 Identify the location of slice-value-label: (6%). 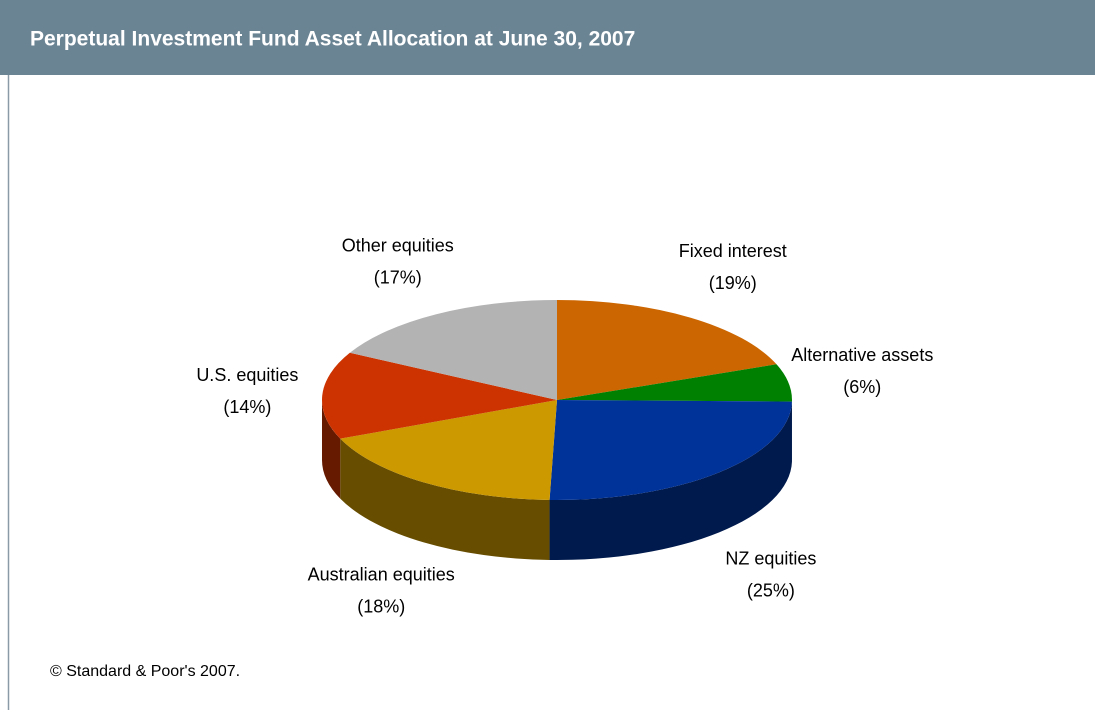
(862, 387).